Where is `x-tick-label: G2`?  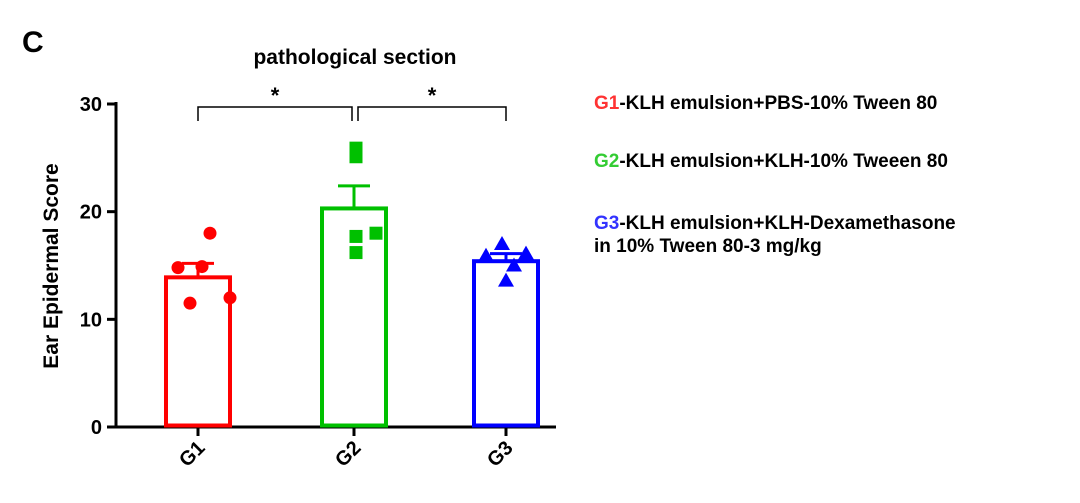 x-tick-label: G2 is located at coordinates (348, 454).